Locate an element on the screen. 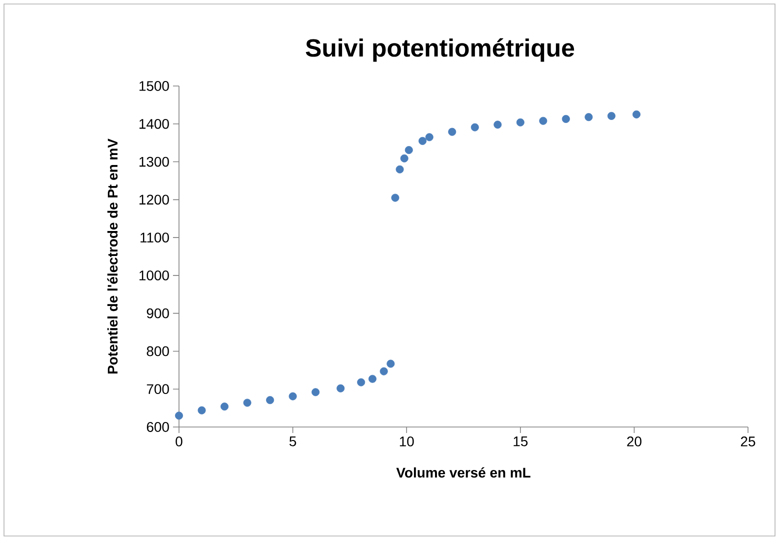  y-axis-title: Potentiel de l'électrode de Pt en mV is located at coordinates (112, 256).